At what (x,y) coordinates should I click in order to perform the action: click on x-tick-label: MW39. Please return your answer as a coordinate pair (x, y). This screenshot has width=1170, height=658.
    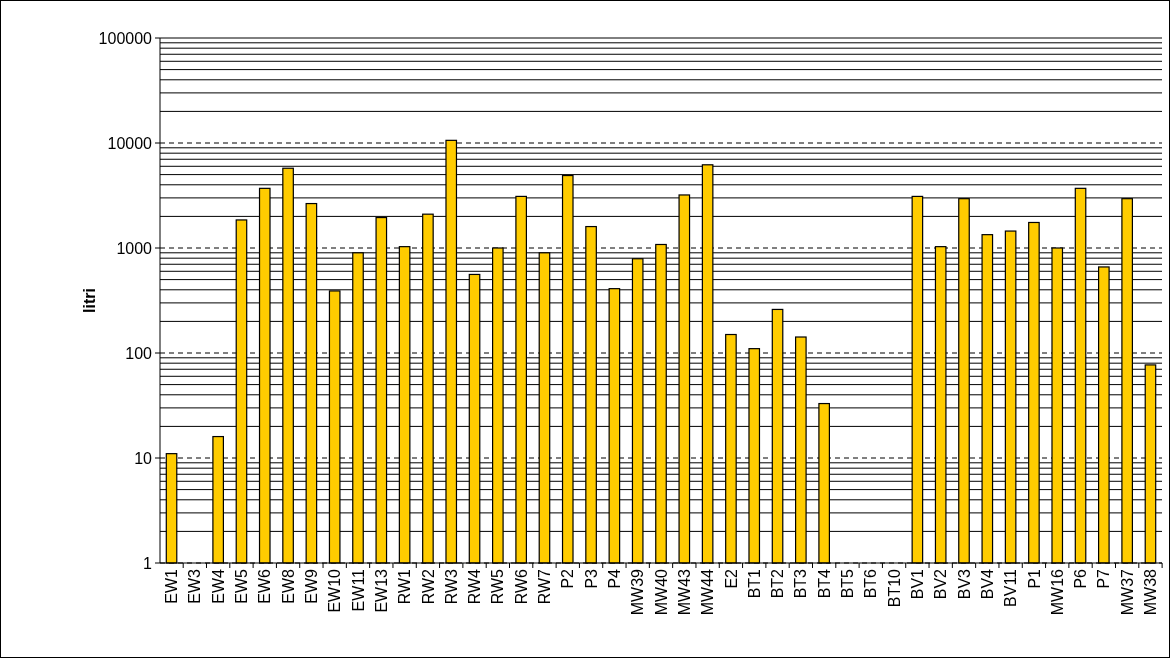
    Looking at the image, I should click on (638, 592).